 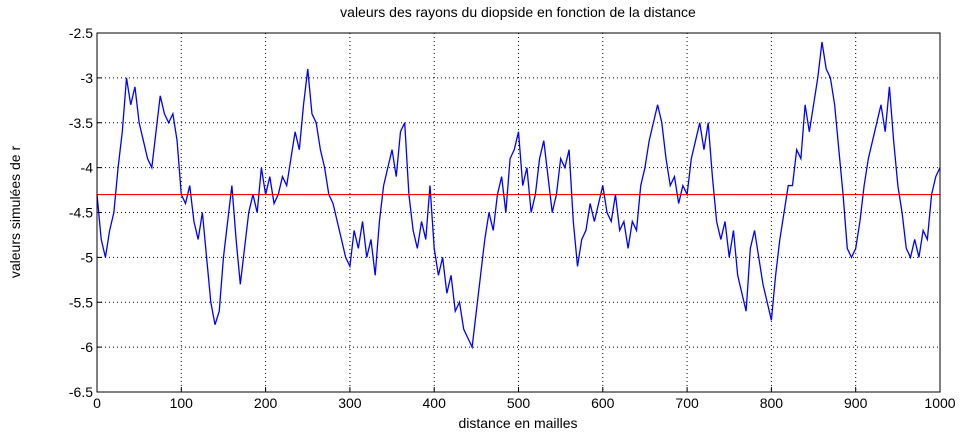 What do you see at coordinates (87, 78) in the screenshot?
I see `y-tick-label: -3` at bounding box center [87, 78].